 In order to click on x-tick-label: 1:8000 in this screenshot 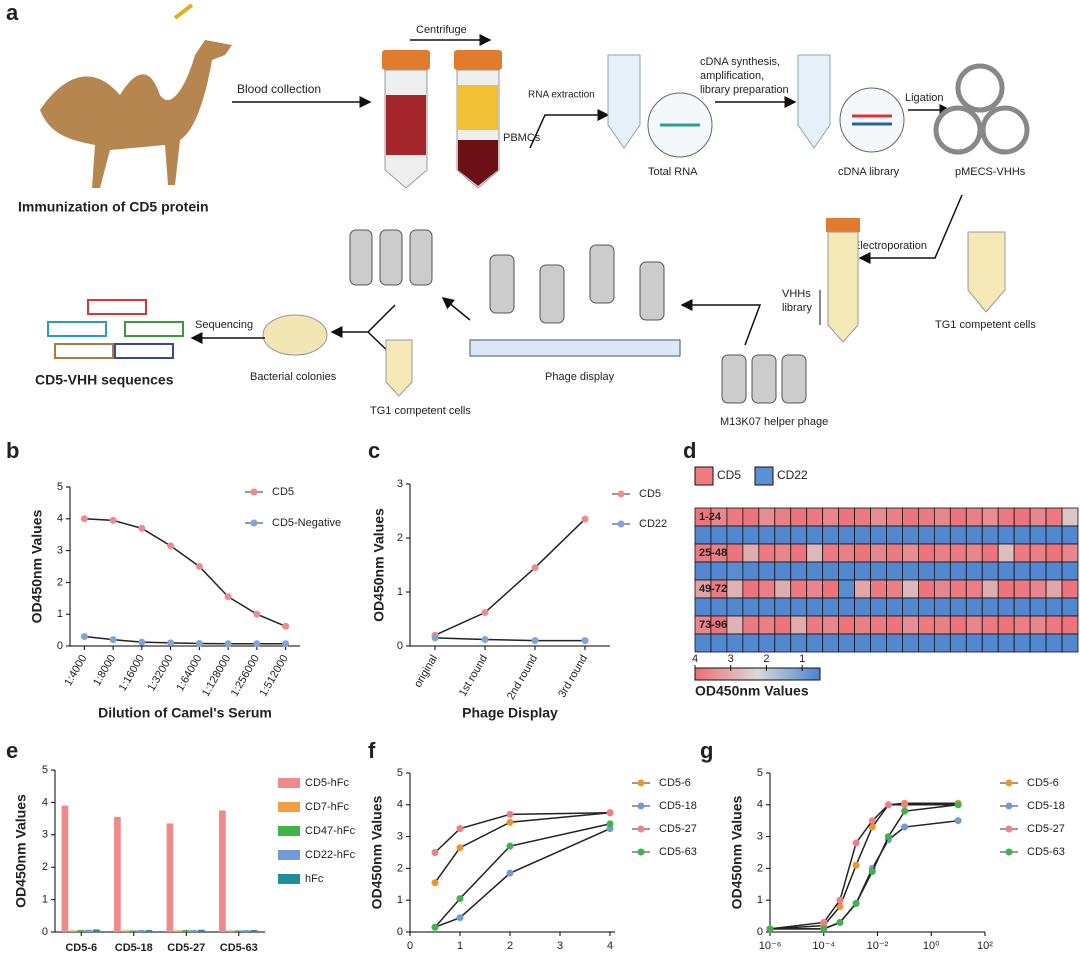, I will do `click(104, 670)`.